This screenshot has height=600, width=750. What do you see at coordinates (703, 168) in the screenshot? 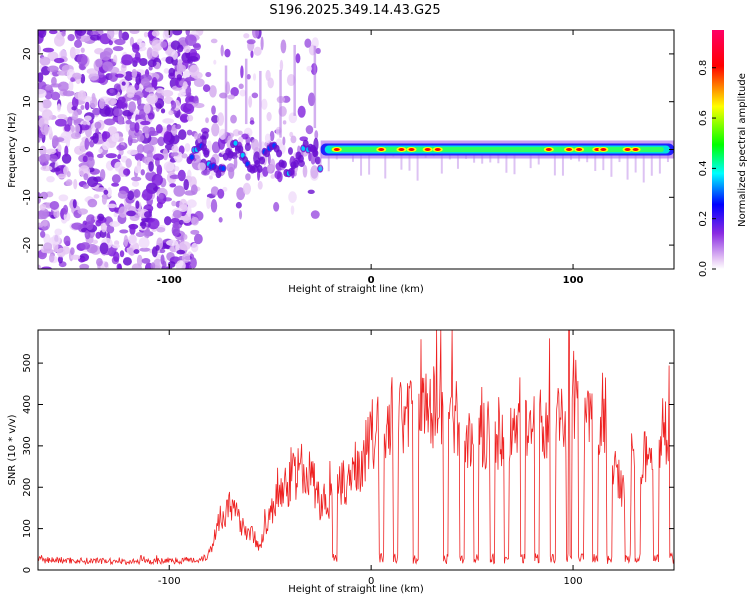
I see `colorbar-tick-label: 0.4` at bounding box center [703, 168].